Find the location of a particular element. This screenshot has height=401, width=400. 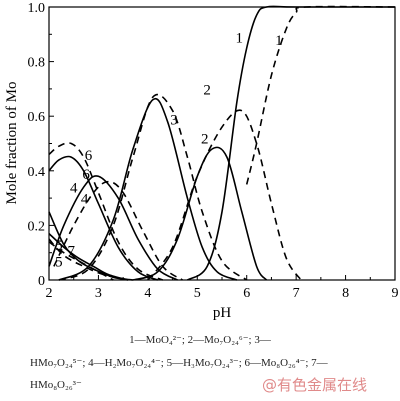

x-tick-label: 2 is located at coordinates (49, 293).